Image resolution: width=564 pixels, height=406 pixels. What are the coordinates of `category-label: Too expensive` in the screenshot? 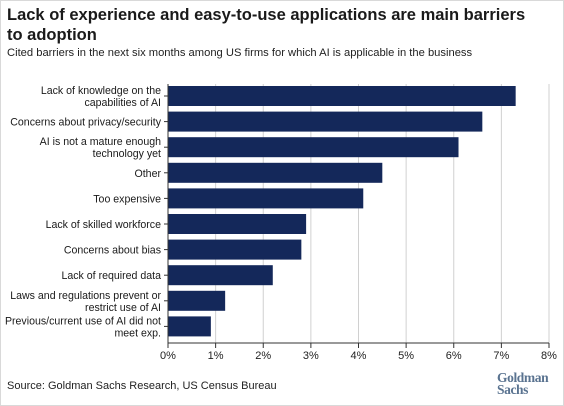 It's located at (127, 199).